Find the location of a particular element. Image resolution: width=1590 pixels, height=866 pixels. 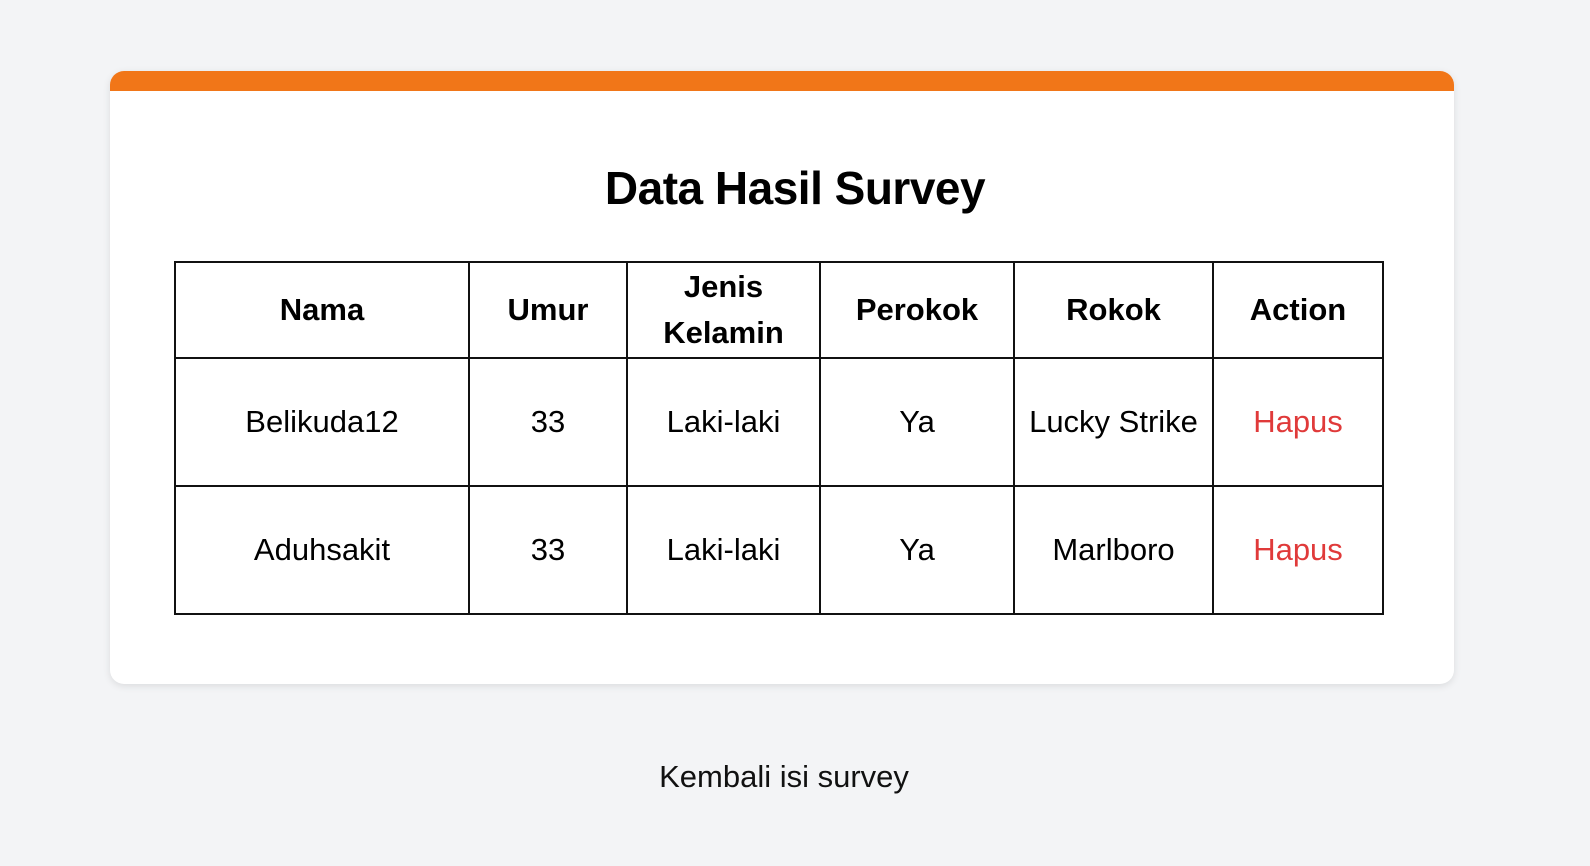

table-row: Aduhsakit 33 Laki-laki Ya Marlboro Hapus is located at coordinates (779, 550).